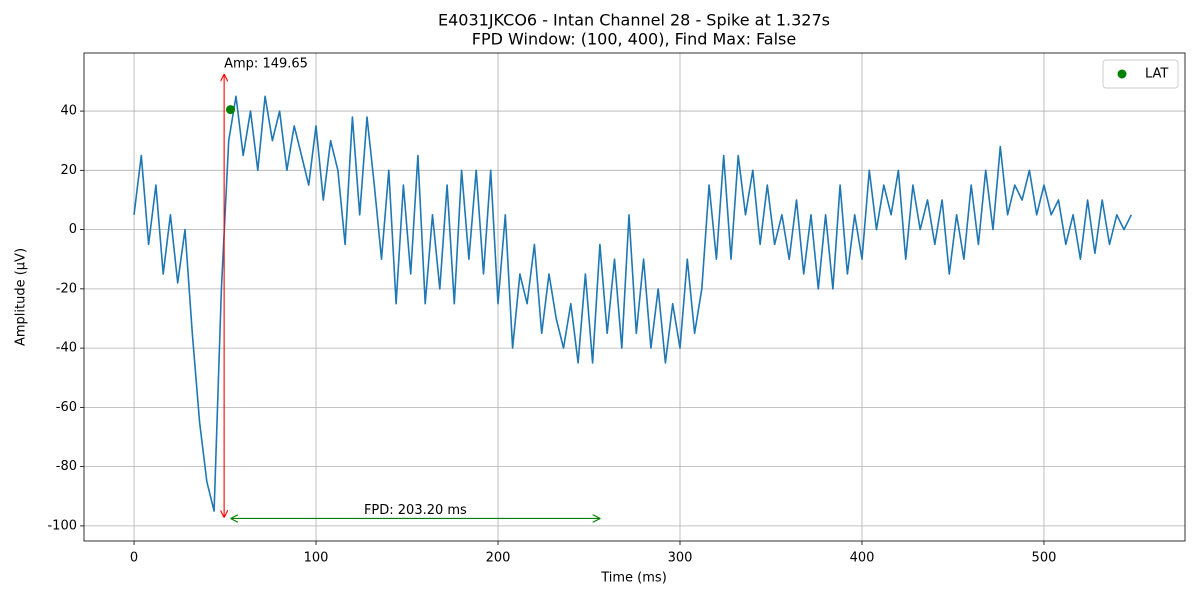 This screenshot has height=600, width=1200. What do you see at coordinates (1122, 74) in the screenshot?
I see `legend-marker` at bounding box center [1122, 74].